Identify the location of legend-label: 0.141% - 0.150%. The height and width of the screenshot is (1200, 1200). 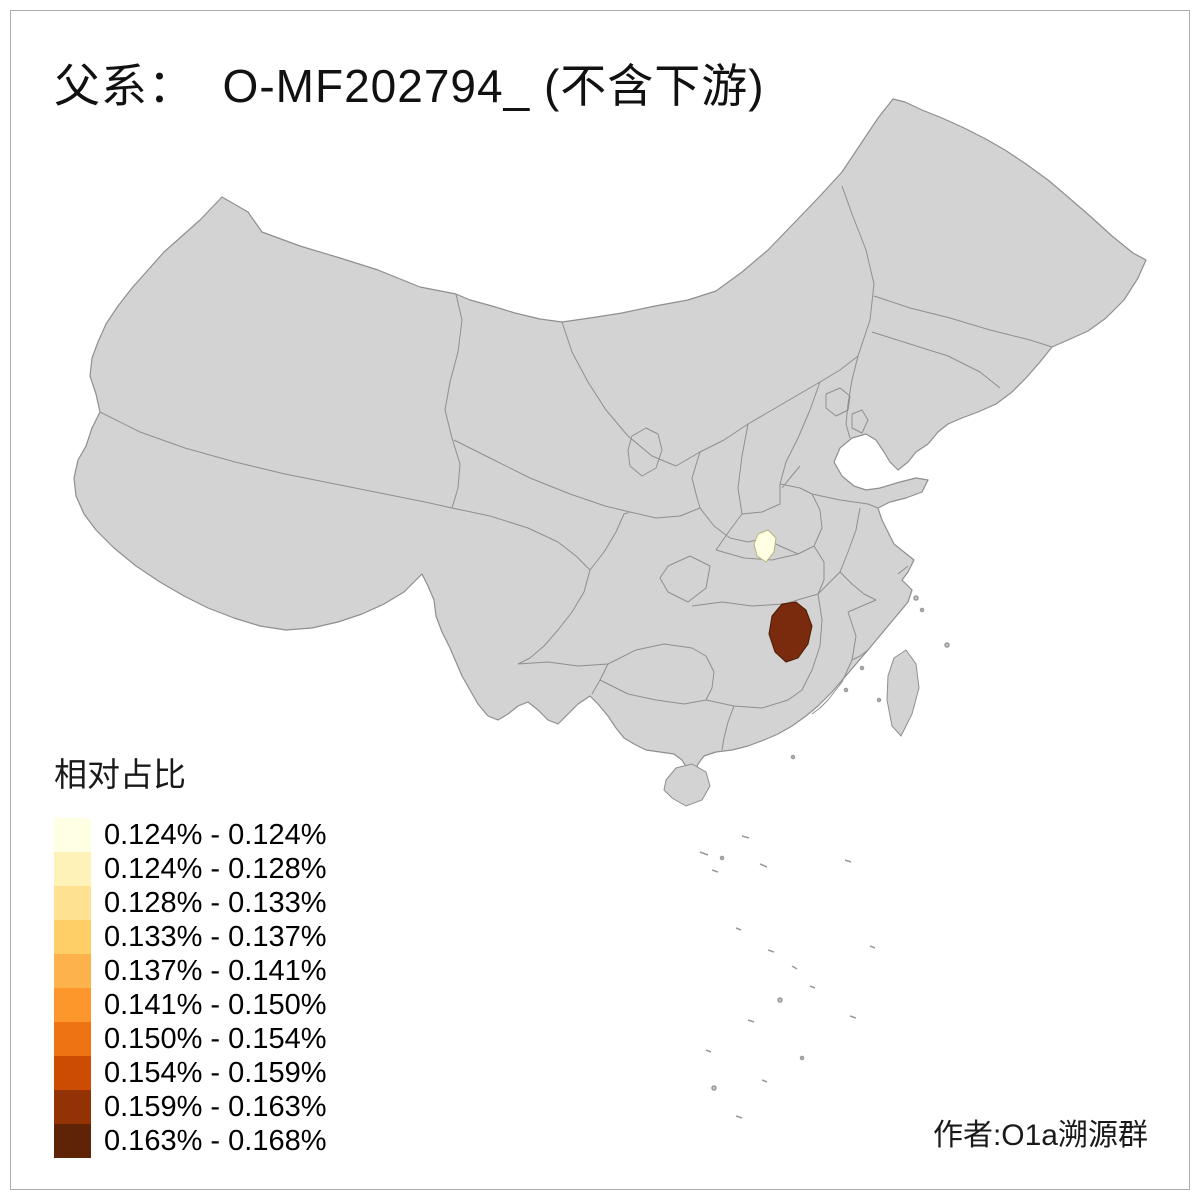
(215, 1004).